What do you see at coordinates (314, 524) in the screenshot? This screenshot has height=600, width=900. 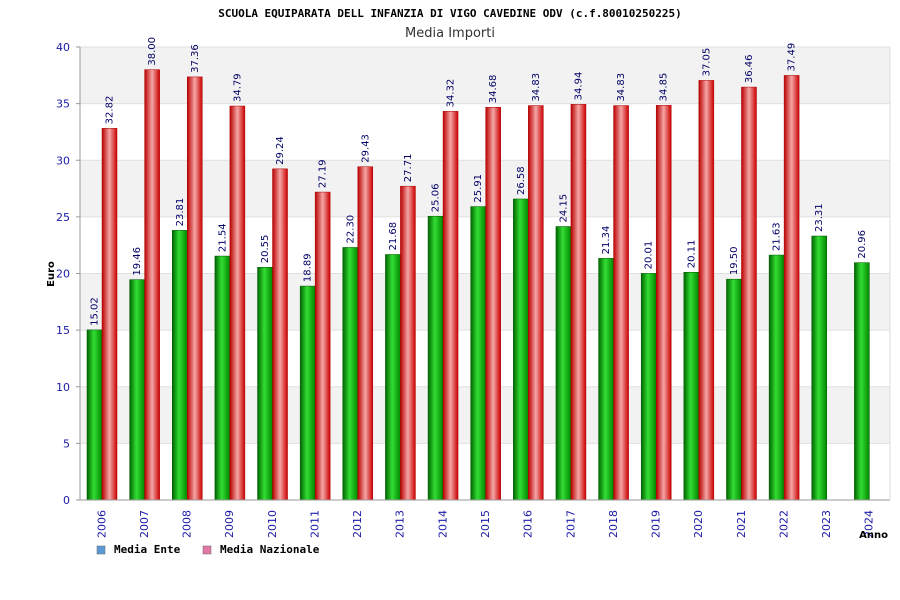 I see `x-tick-label: 2011` at bounding box center [314, 524].